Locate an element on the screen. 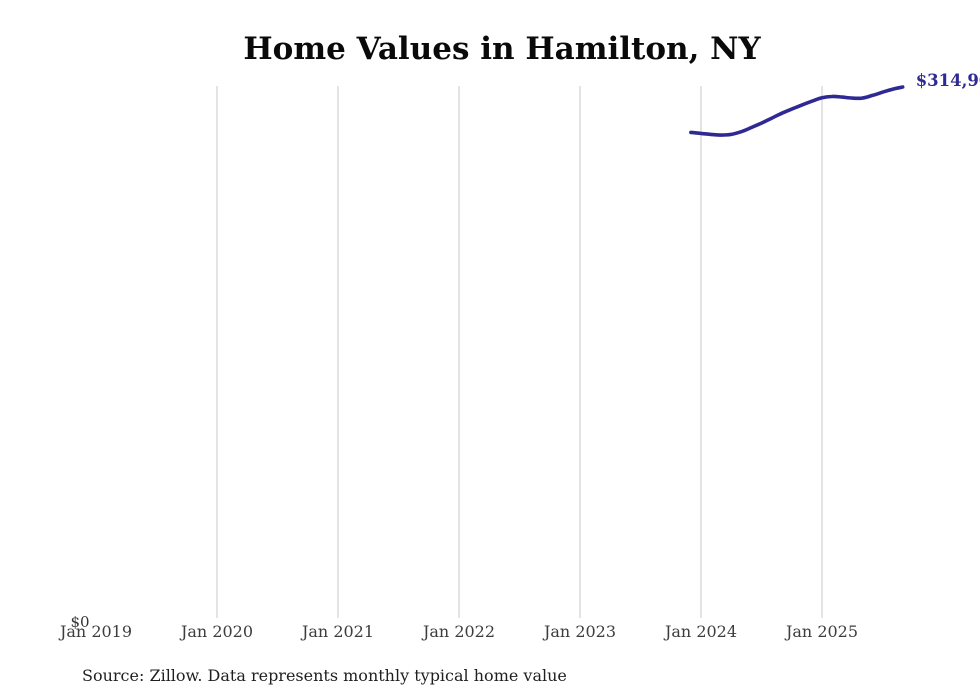 This screenshot has height=699, width=980. x-tick-label-jan-2021: Jan 2021 is located at coordinates (337, 631).